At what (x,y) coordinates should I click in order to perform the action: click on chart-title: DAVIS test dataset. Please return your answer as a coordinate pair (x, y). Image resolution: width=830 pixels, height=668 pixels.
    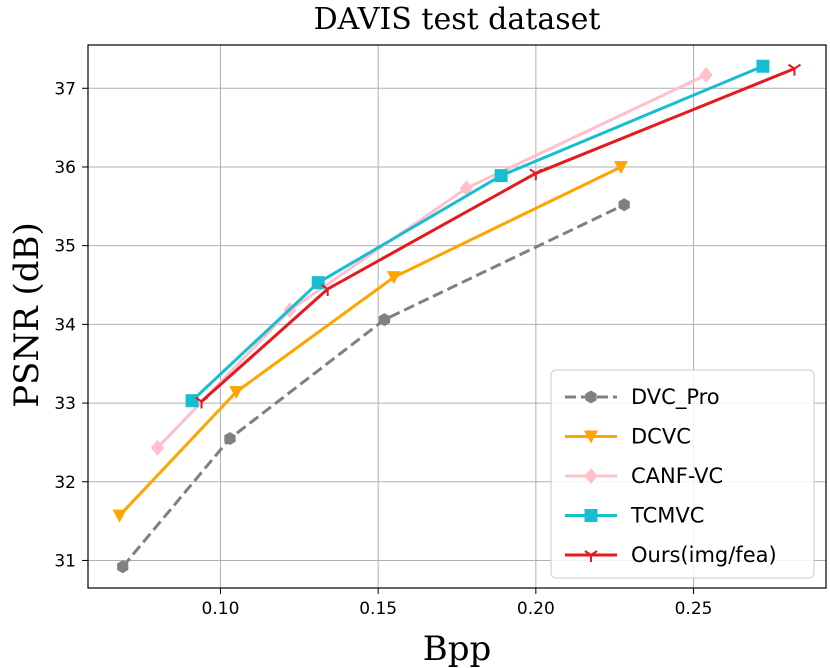
    Looking at the image, I should click on (457, 19).